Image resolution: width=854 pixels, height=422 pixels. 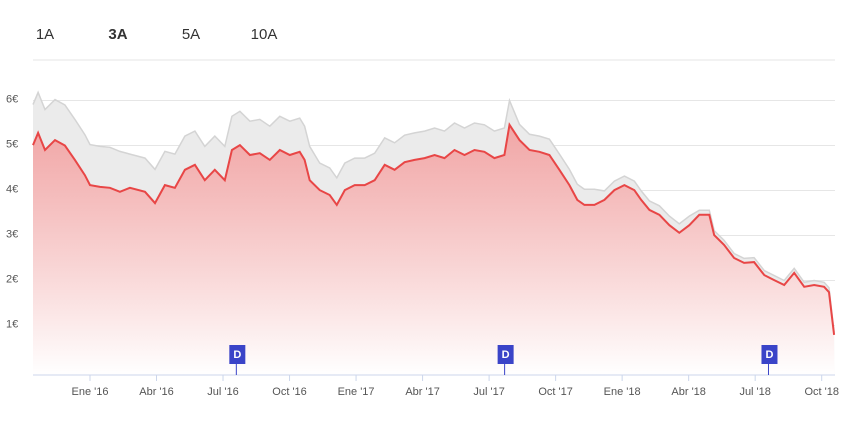 I want to click on x-tick-label: Abr '18, so click(x=688, y=392).